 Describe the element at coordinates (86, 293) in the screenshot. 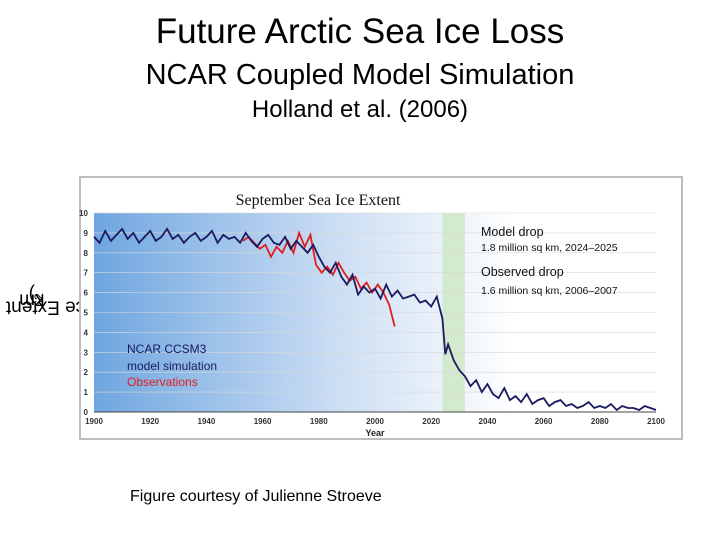

I see `y-tick-label: 6` at that location.